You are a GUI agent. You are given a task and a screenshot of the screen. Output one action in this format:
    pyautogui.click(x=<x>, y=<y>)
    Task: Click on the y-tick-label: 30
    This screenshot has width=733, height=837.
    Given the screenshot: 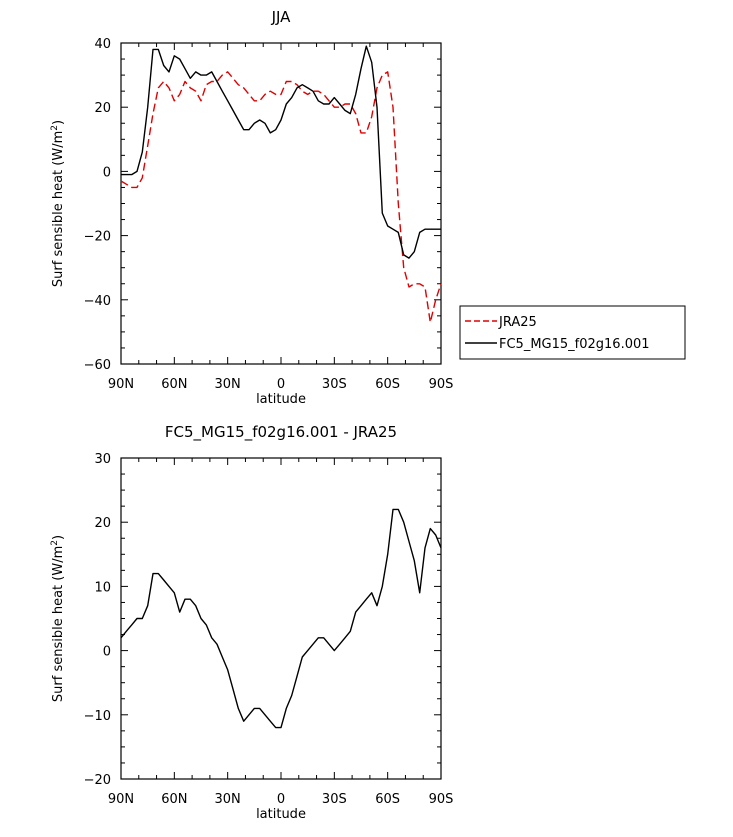 What is the action you would take?
    pyautogui.click(x=102, y=459)
    